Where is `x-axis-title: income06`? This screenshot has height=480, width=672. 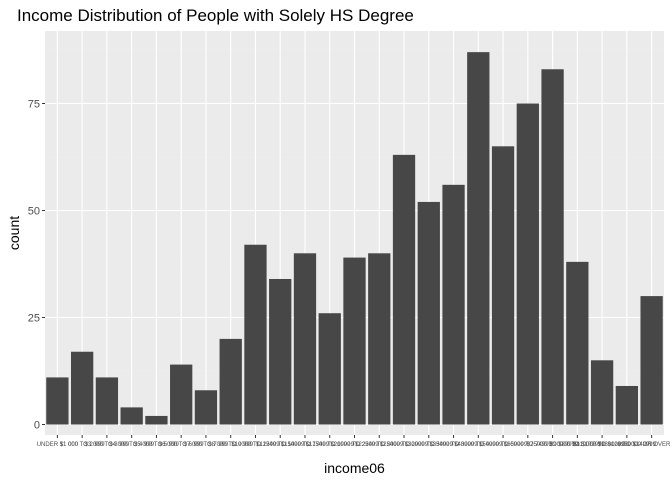 x-axis-title: income06 is located at coordinates (354, 468).